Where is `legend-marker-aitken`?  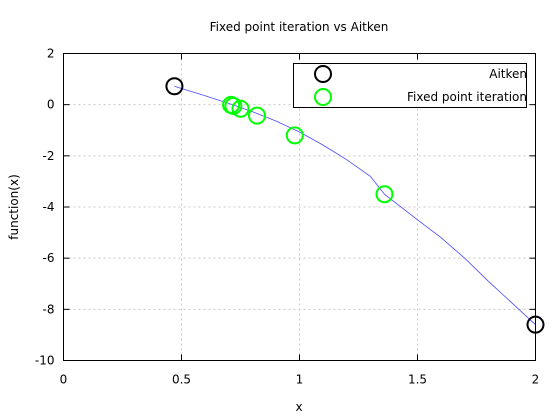
legend-marker-aitken is located at coordinates (323, 74).